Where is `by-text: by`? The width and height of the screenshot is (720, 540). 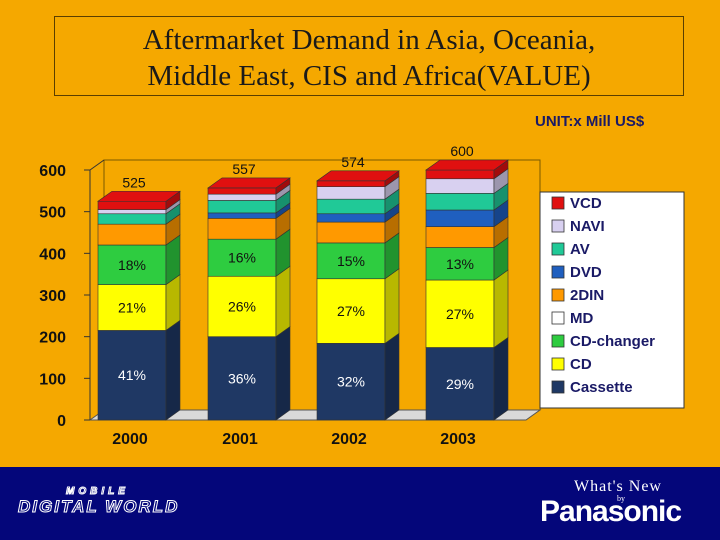
by-text: by is located at coordinates (621, 498).